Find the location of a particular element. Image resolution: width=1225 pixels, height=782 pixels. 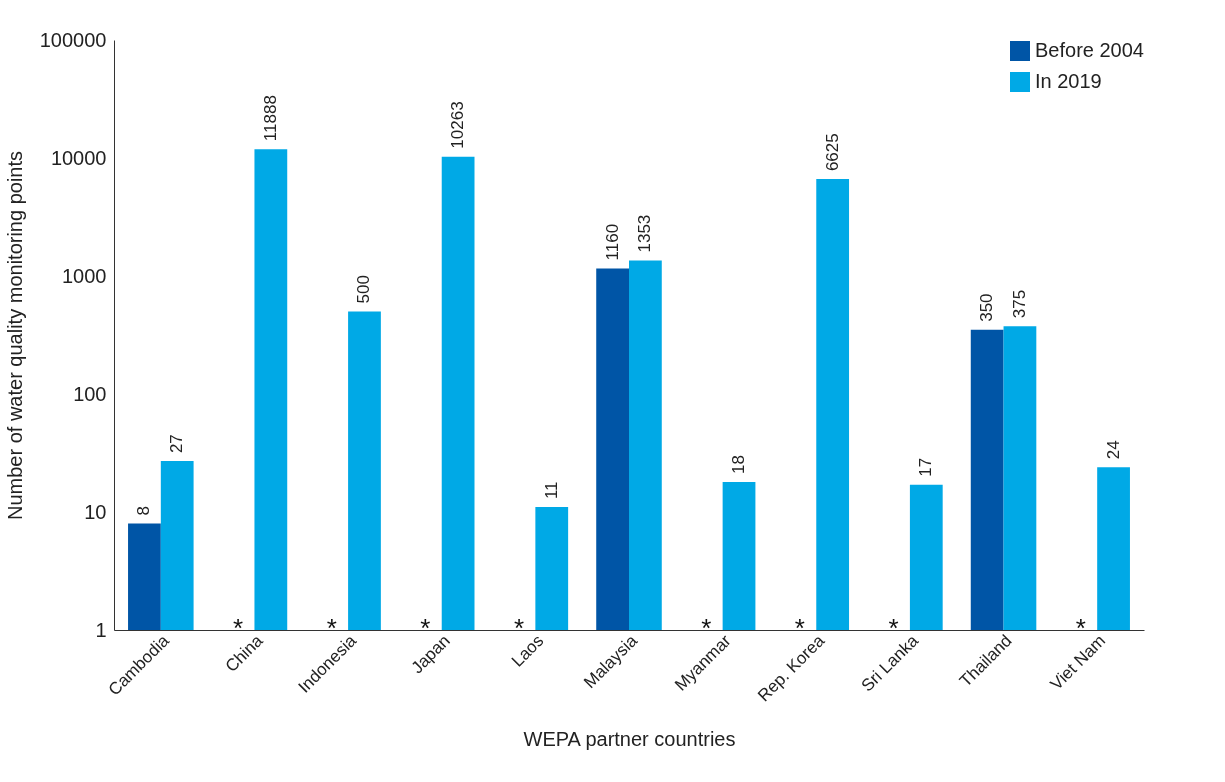

data-label: 18 is located at coordinates (739, 464).